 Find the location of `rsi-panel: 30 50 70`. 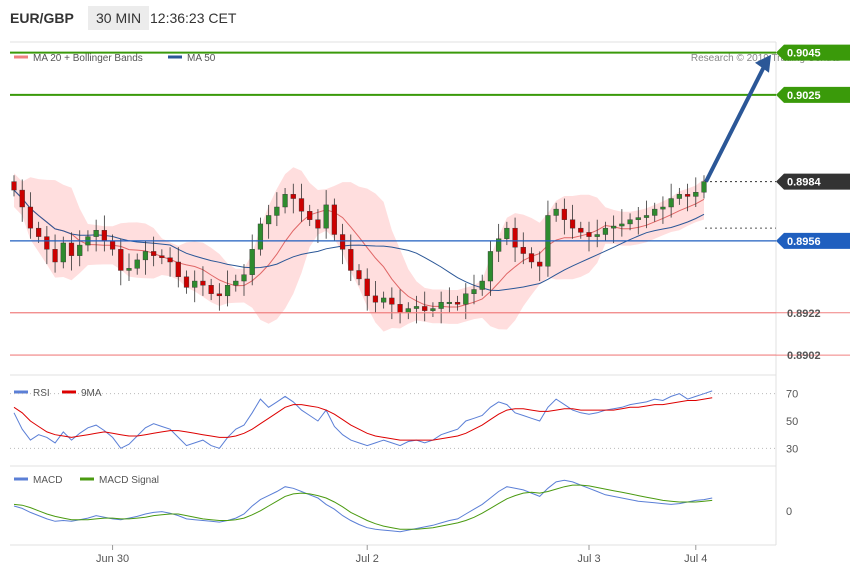

rsi-panel: 30 50 70 is located at coordinates (404, 422).